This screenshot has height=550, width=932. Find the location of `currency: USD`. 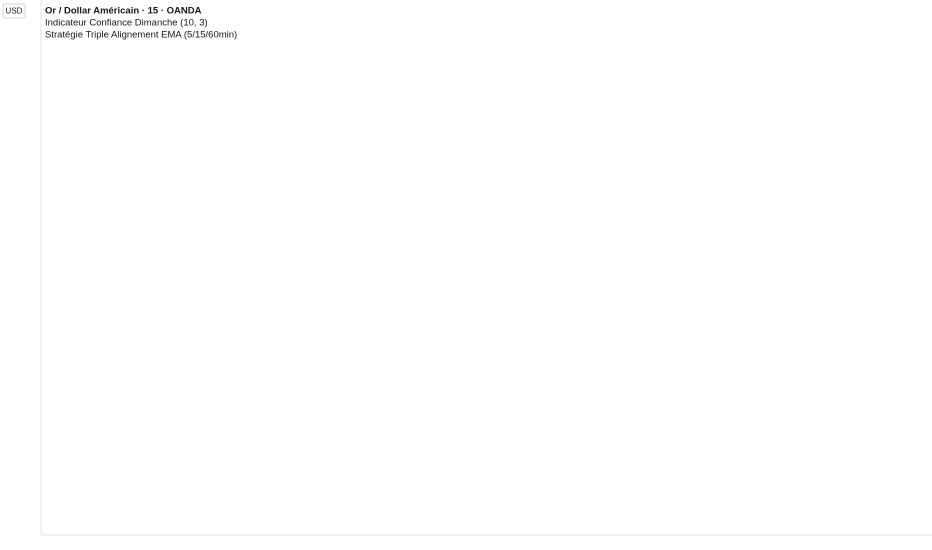

currency: USD is located at coordinates (14, 11).